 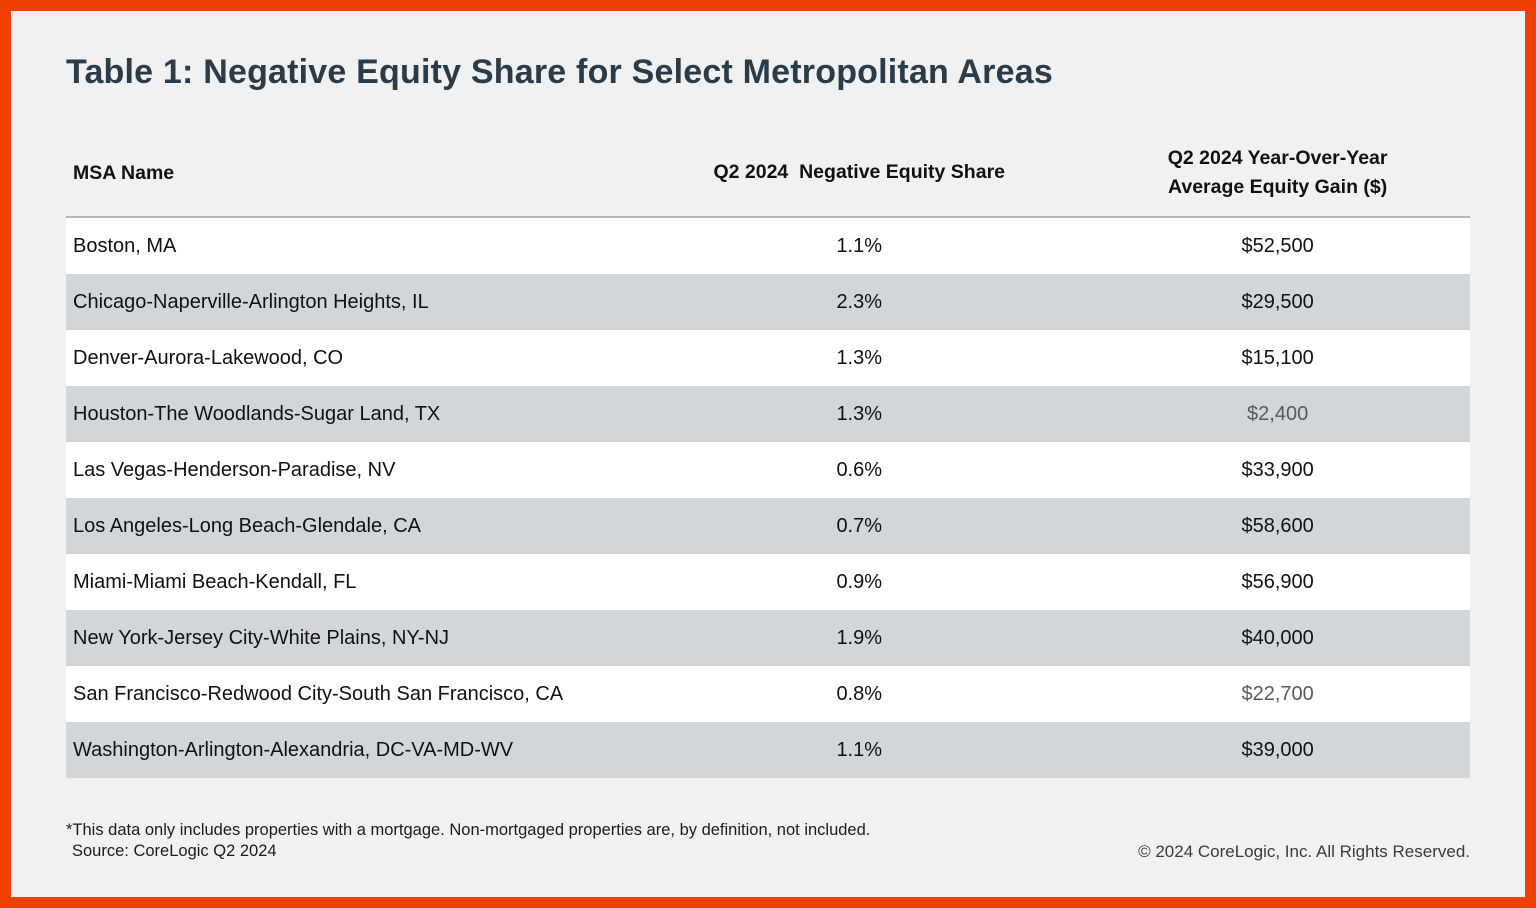 I want to click on msa-name-cell: Boston, MA, so click(x=125, y=245).